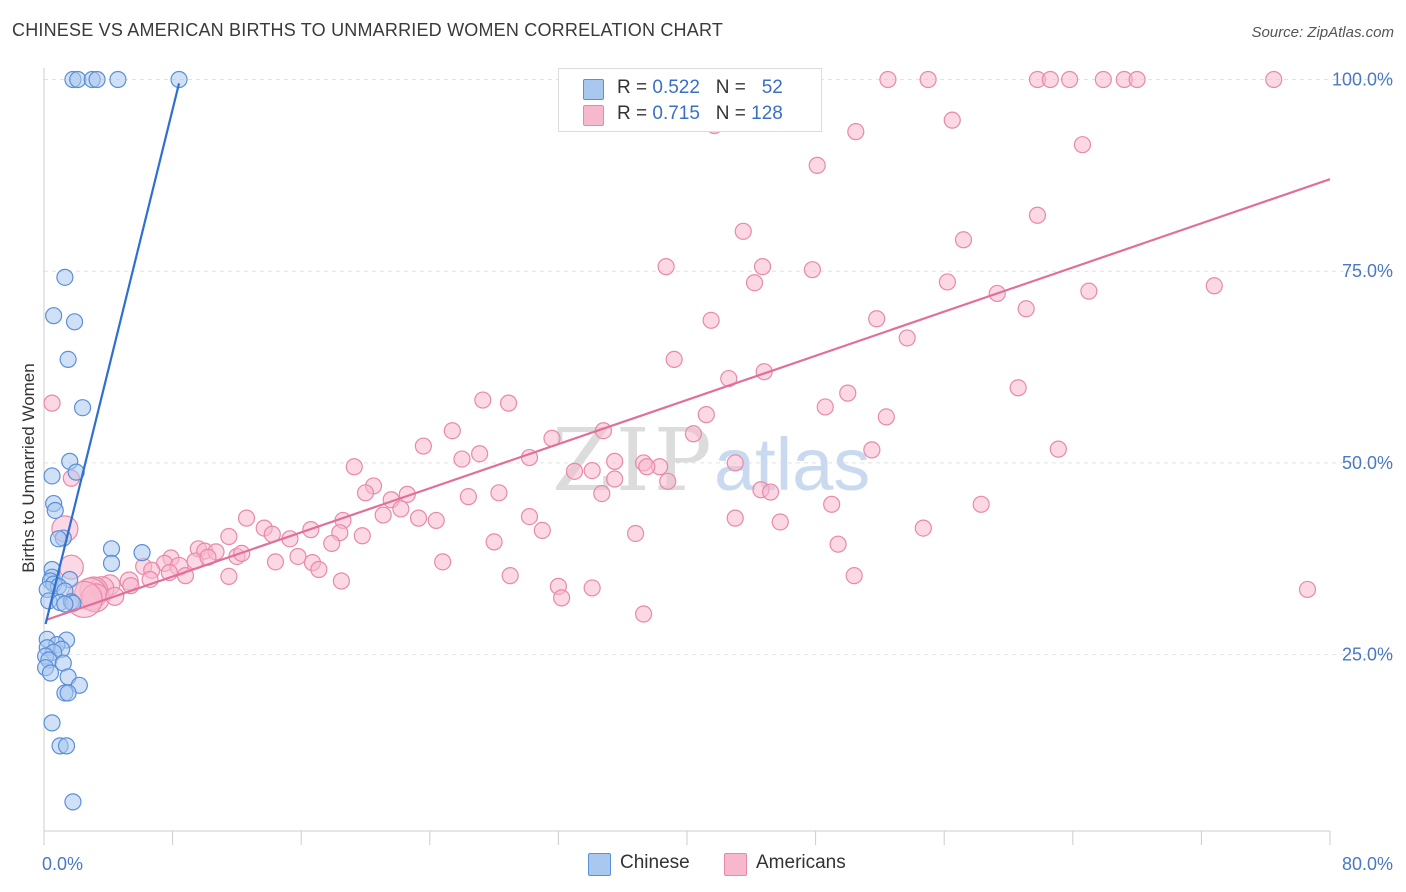 This screenshot has width=1406, height=892. What do you see at coordinates (767, 113) in the screenshot?
I see `n-value: 128` at bounding box center [767, 113].